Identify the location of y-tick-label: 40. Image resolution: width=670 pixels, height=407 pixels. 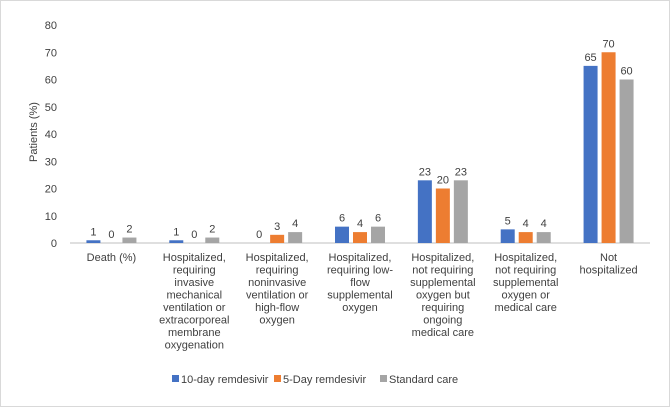
(51, 135).